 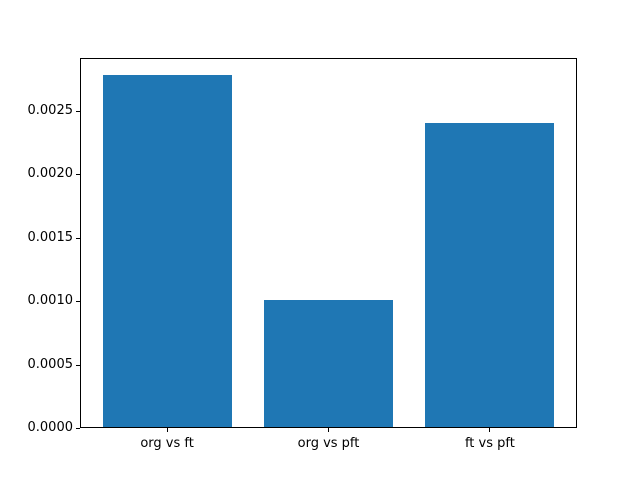 I want to click on x-tick-label: org vs ft, so click(x=167, y=443).